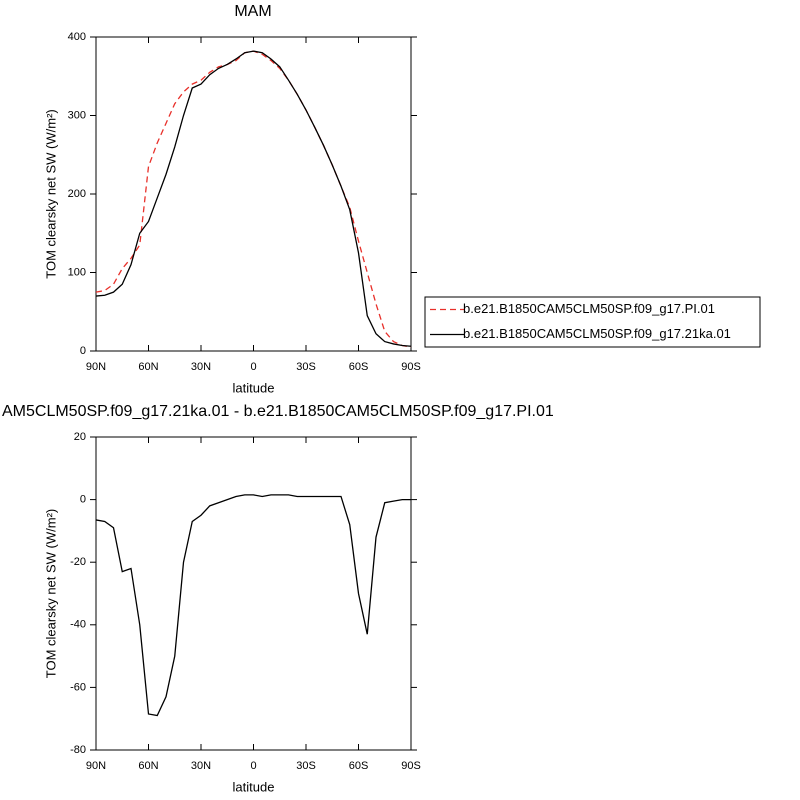  I want to click on y-tick-label: 100, so click(77, 272).